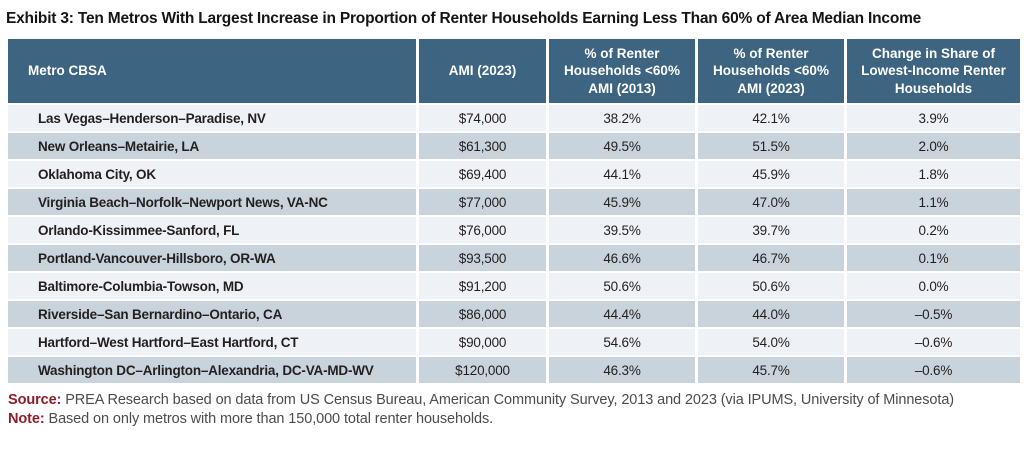 The height and width of the screenshot is (451, 1024). Describe the element at coordinates (482, 146) in the screenshot. I see `table-cell-ami: $61,300` at that location.